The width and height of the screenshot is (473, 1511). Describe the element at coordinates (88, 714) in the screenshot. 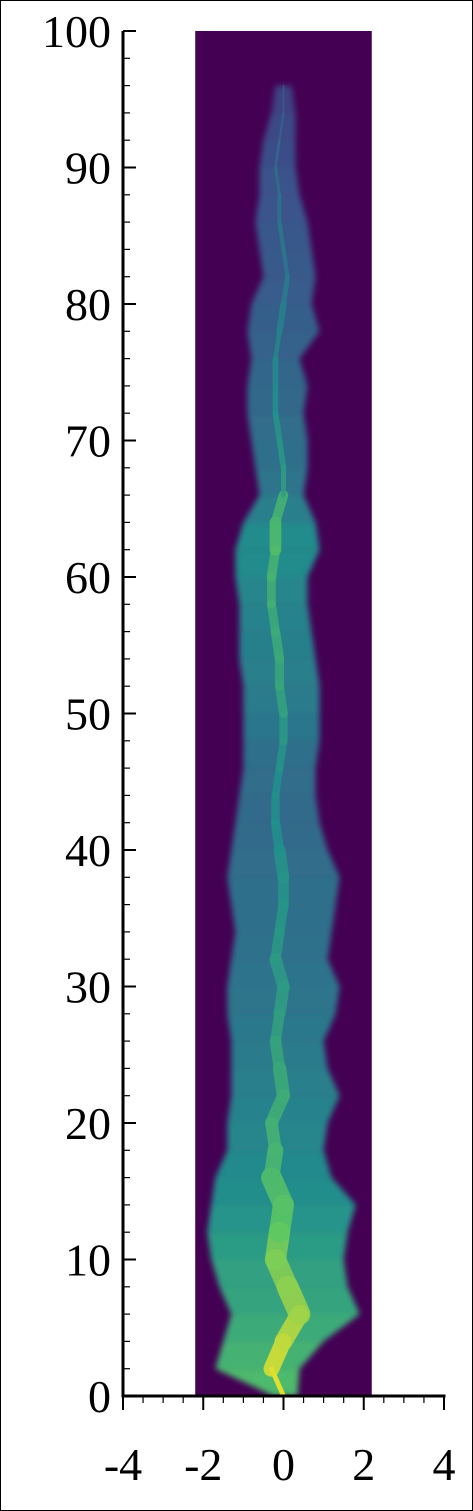

I see `y-tick-label: 50` at that location.